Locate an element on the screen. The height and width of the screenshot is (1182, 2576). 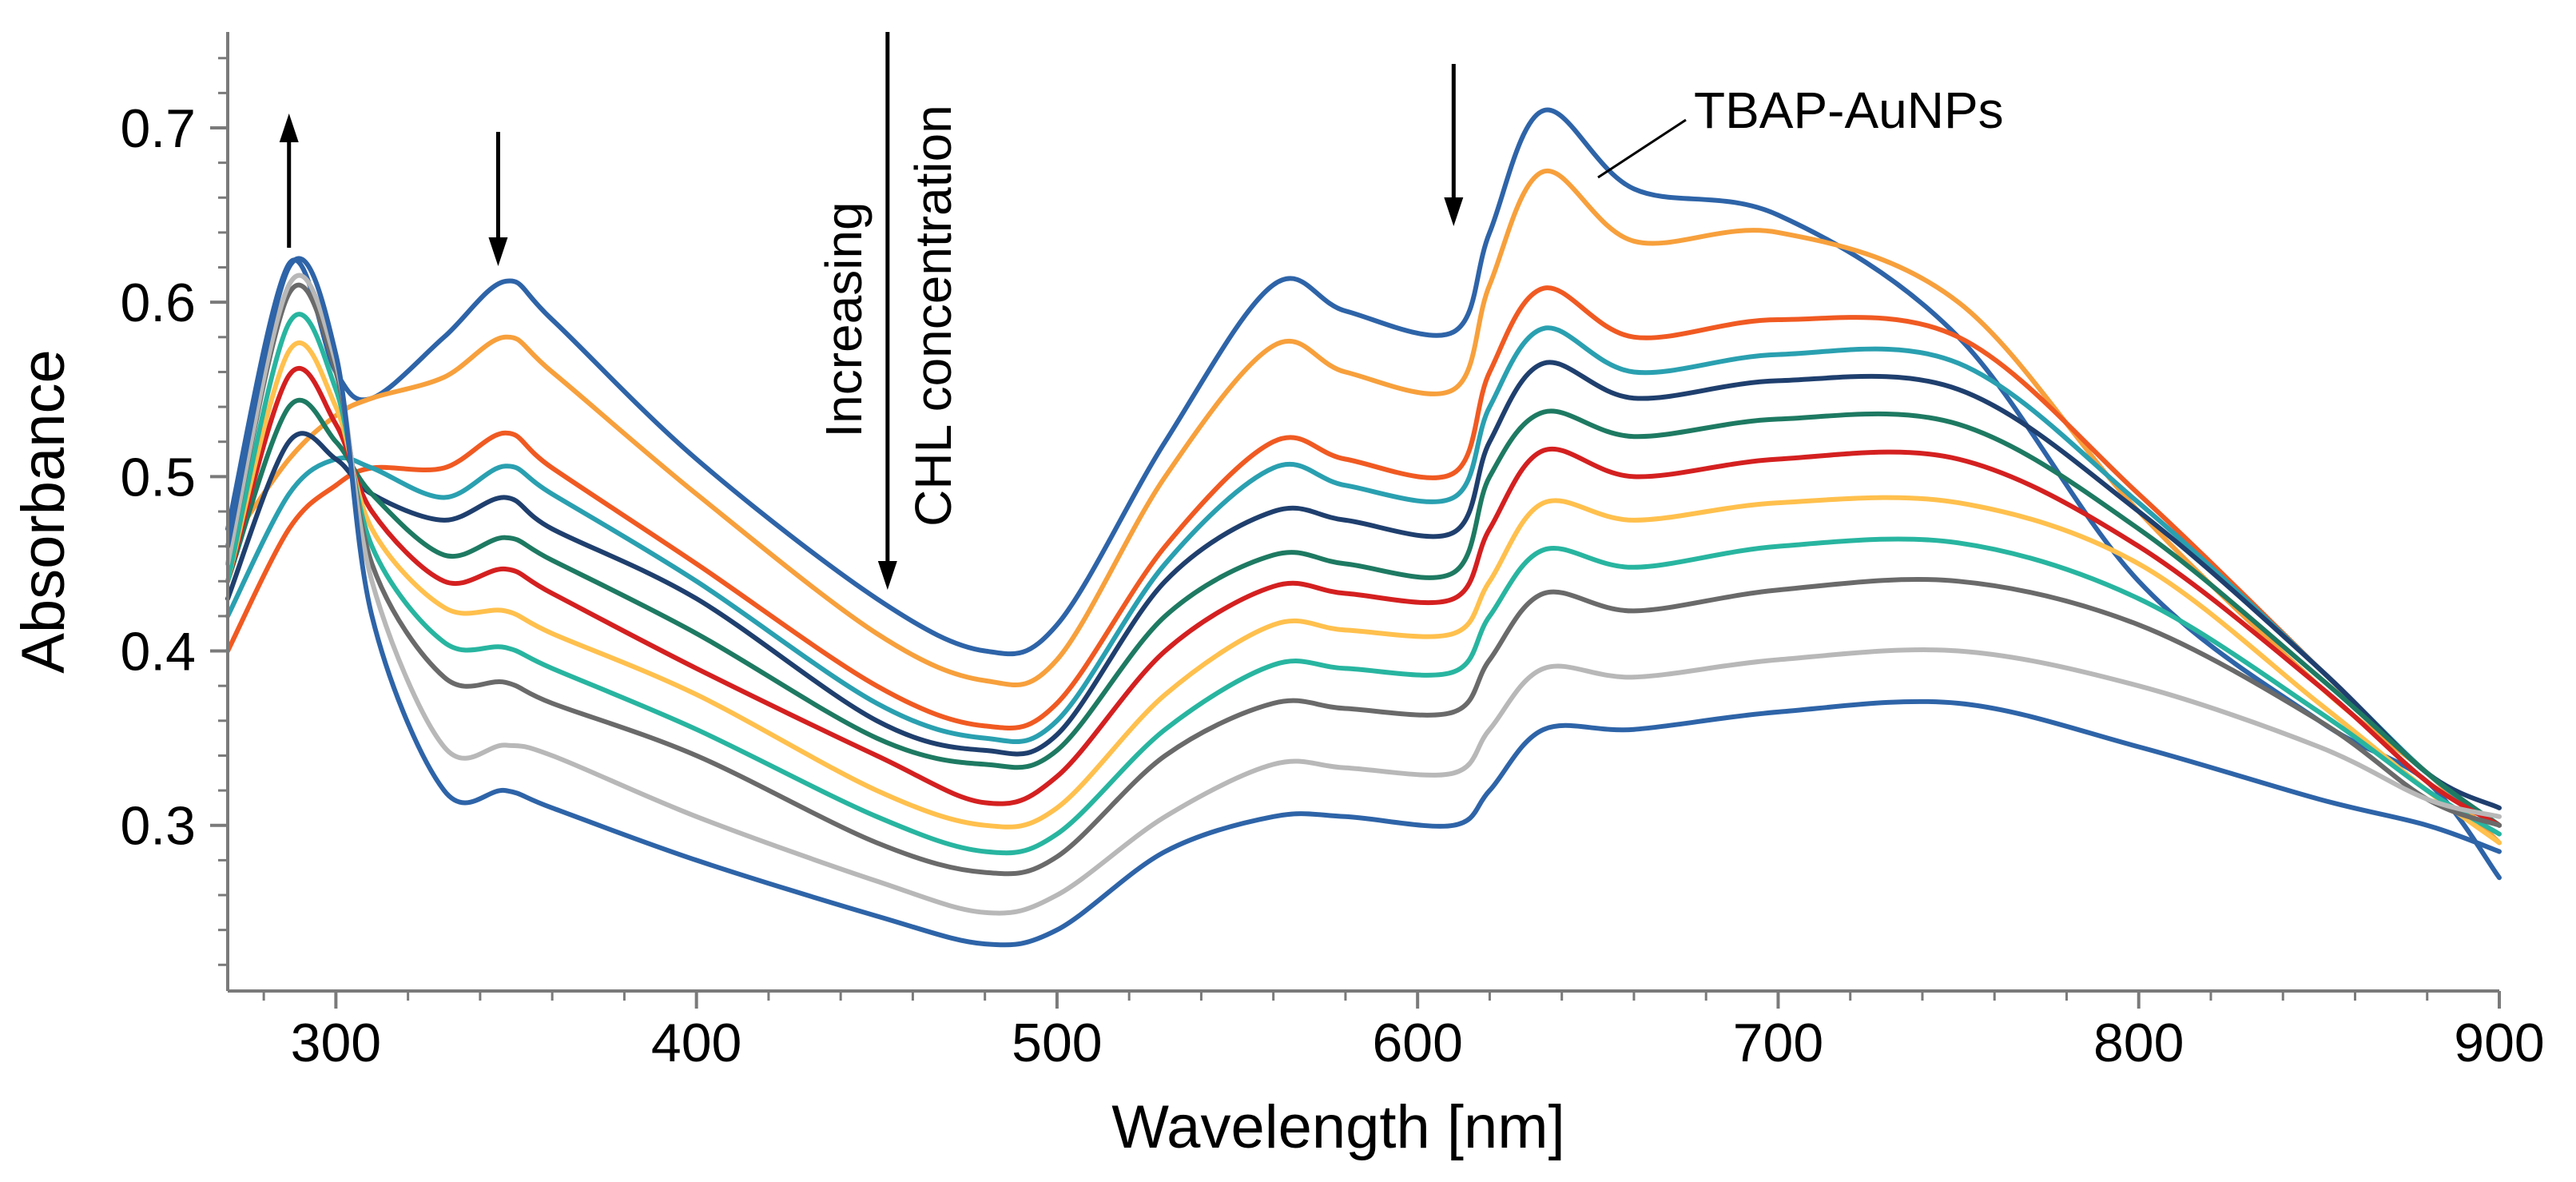
x-tick-label: 800 is located at coordinates (2138, 1043).